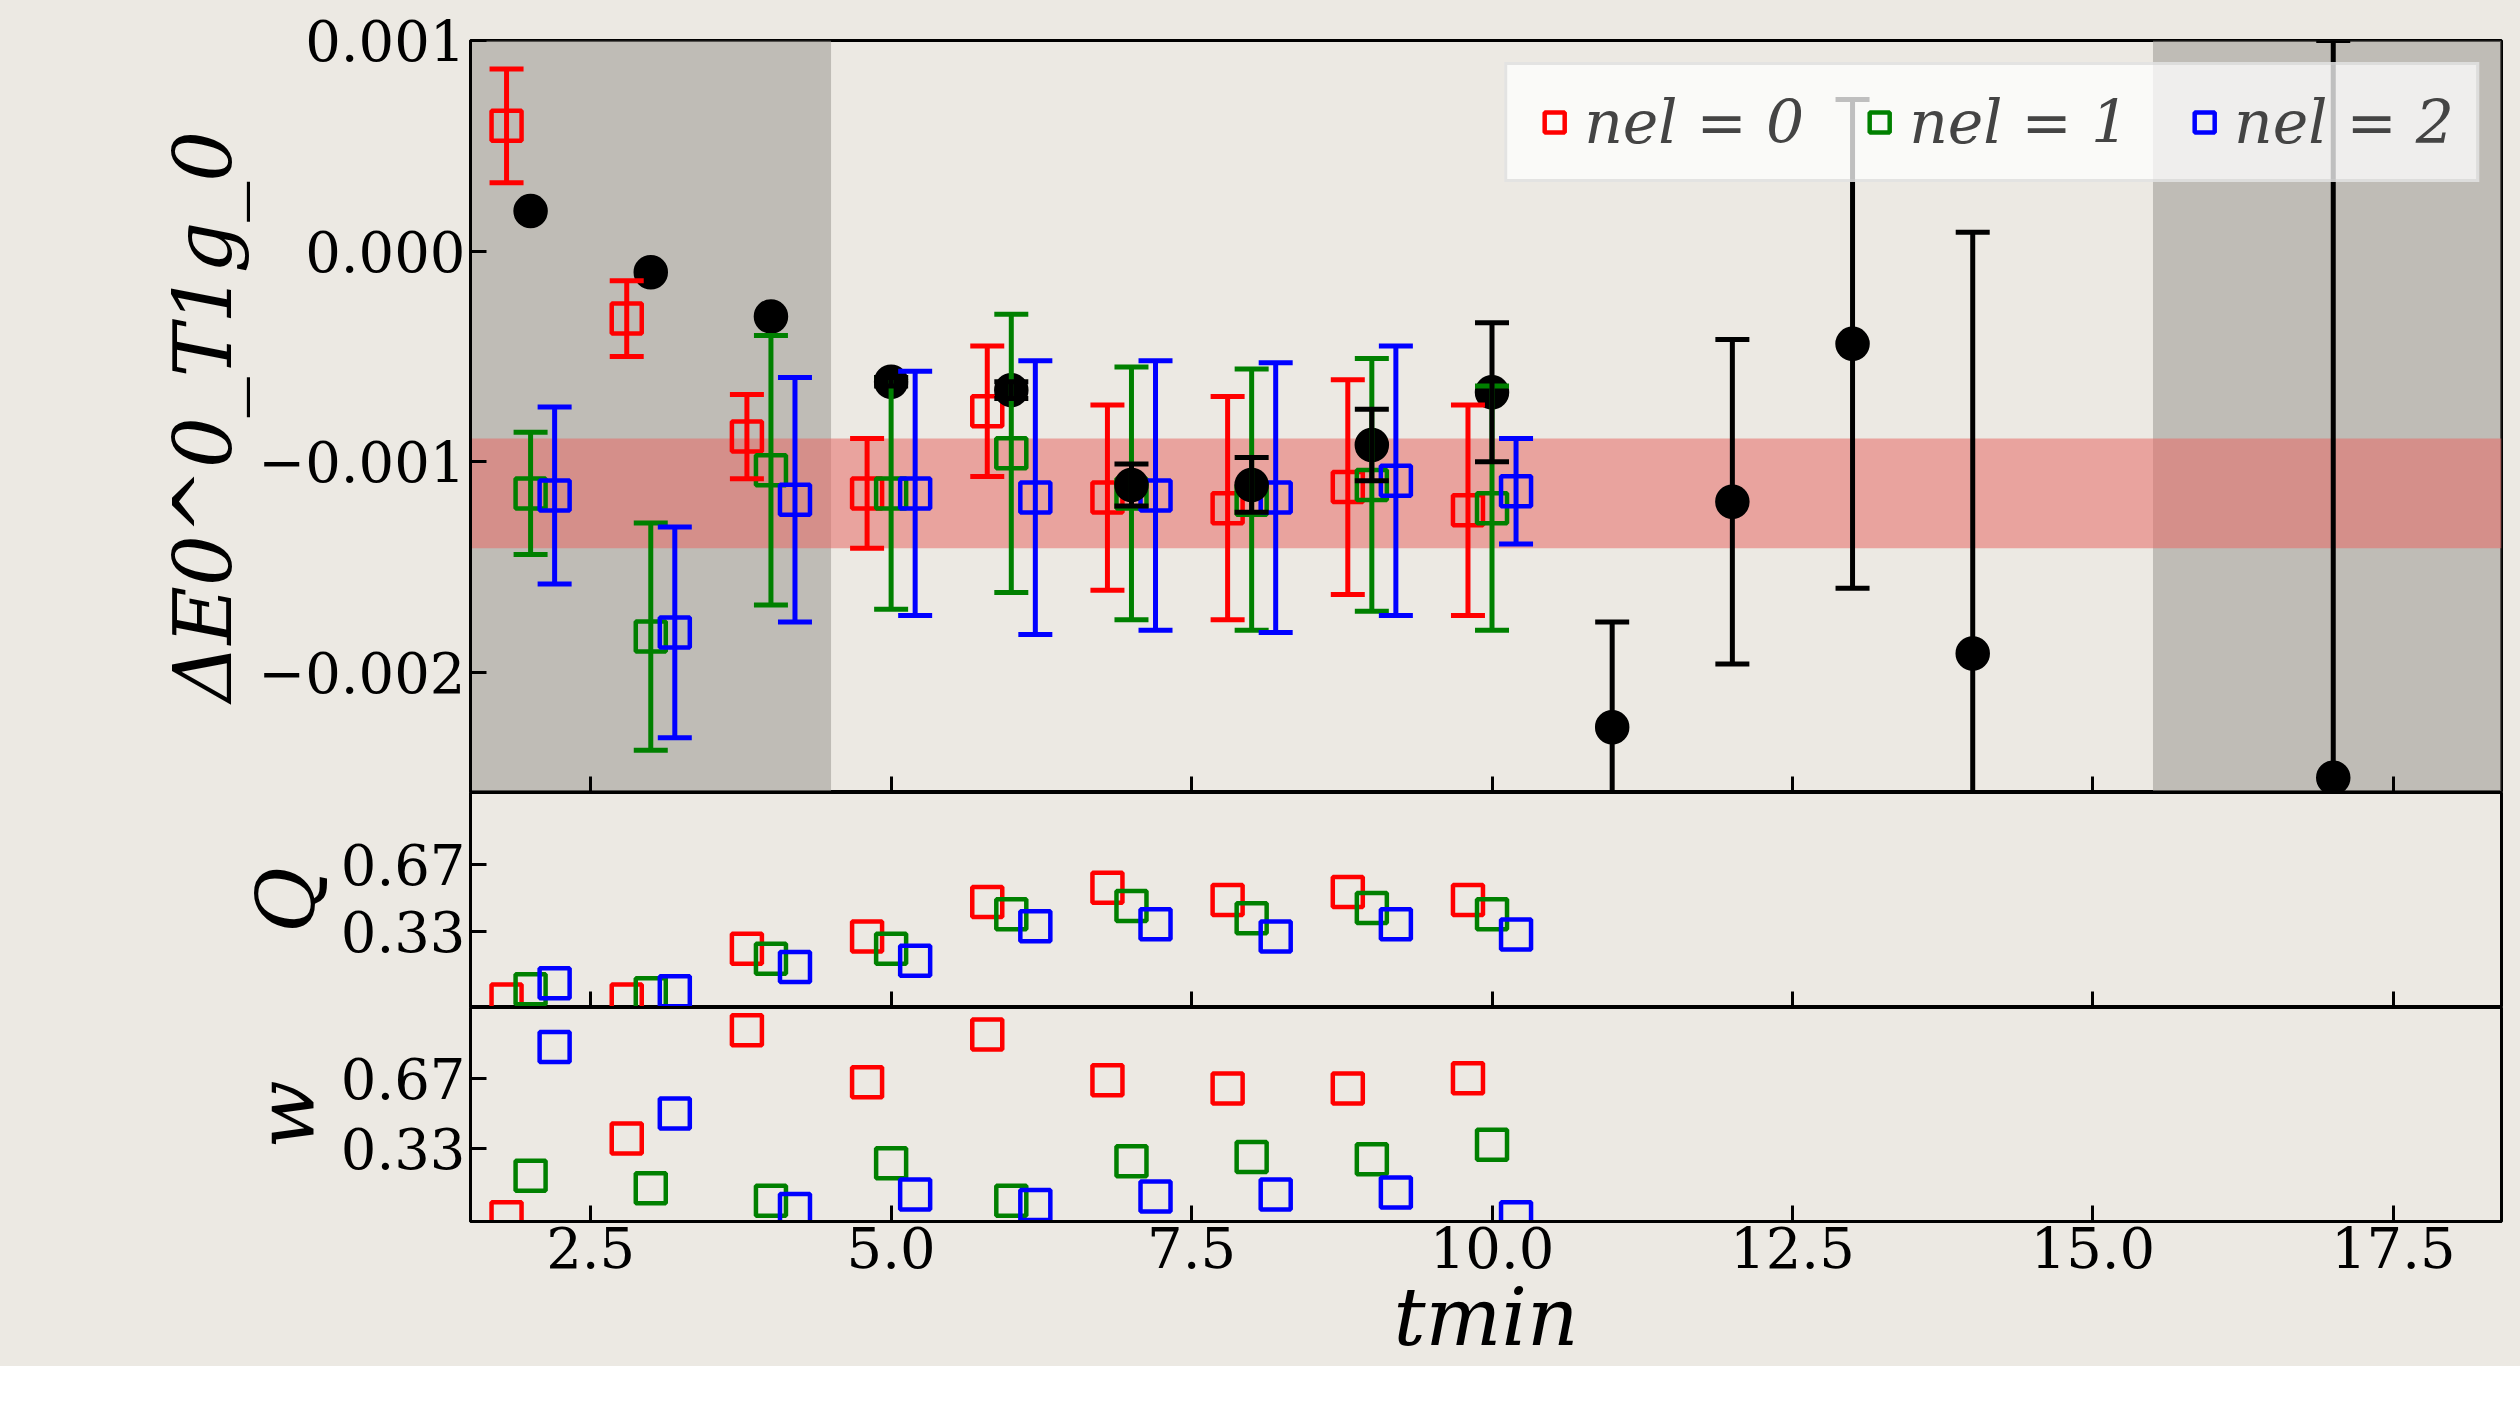 The image size is (2520, 1403). What do you see at coordinates (2393, 1248) in the screenshot?
I see `x-tick-label: 17.5` at bounding box center [2393, 1248].